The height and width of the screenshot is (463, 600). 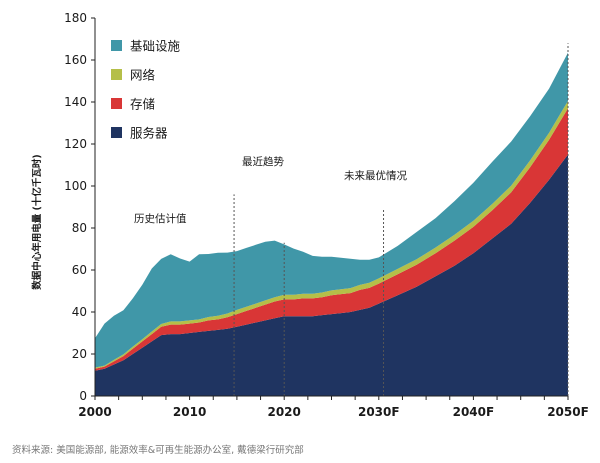 I want to click on x-tick-label: 2020, so click(x=283, y=412).